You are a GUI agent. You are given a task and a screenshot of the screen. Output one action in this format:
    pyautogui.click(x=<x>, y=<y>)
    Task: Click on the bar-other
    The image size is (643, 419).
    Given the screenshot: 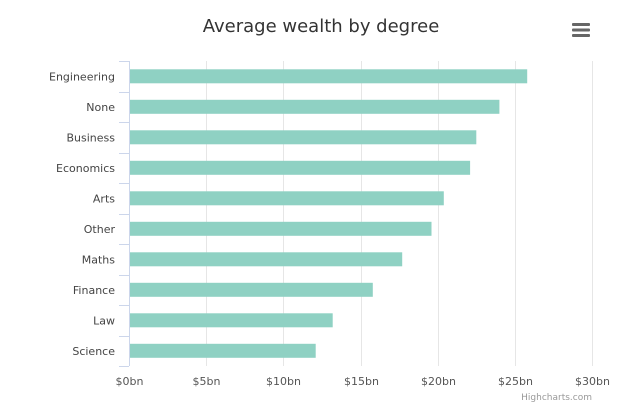 What is the action you would take?
    pyautogui.click(x=281, y=228)
    